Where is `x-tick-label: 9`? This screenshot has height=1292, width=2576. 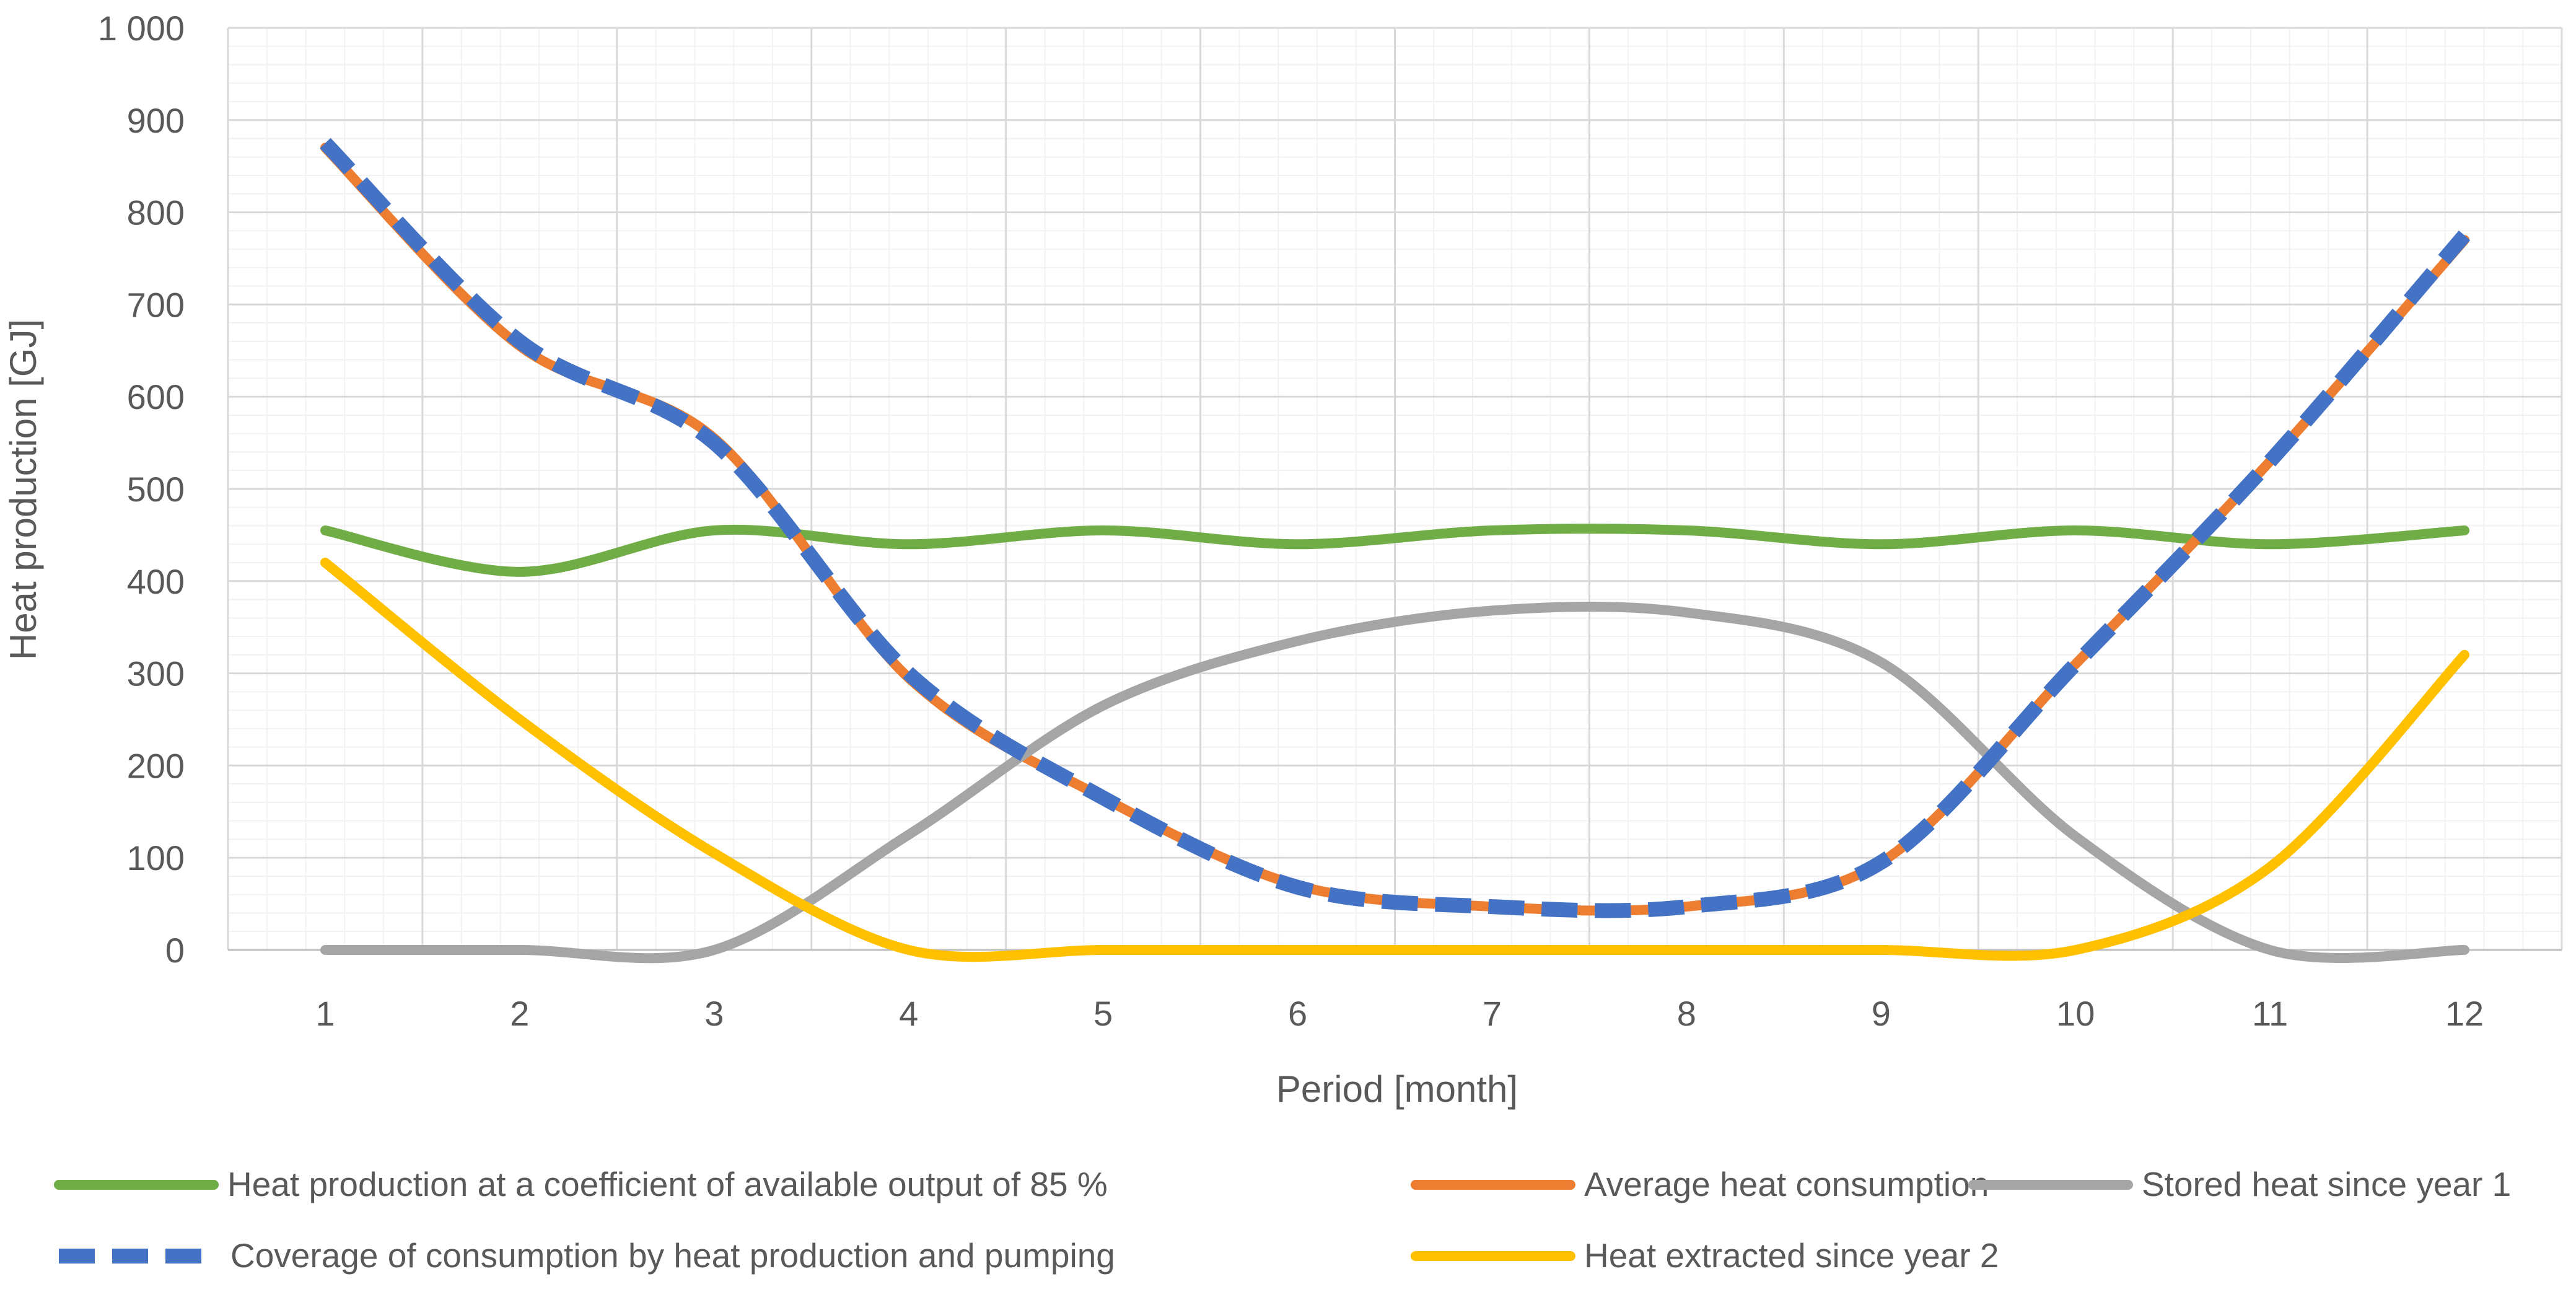
x-tick-label: 9 is located at coordinates (1881, 1013).